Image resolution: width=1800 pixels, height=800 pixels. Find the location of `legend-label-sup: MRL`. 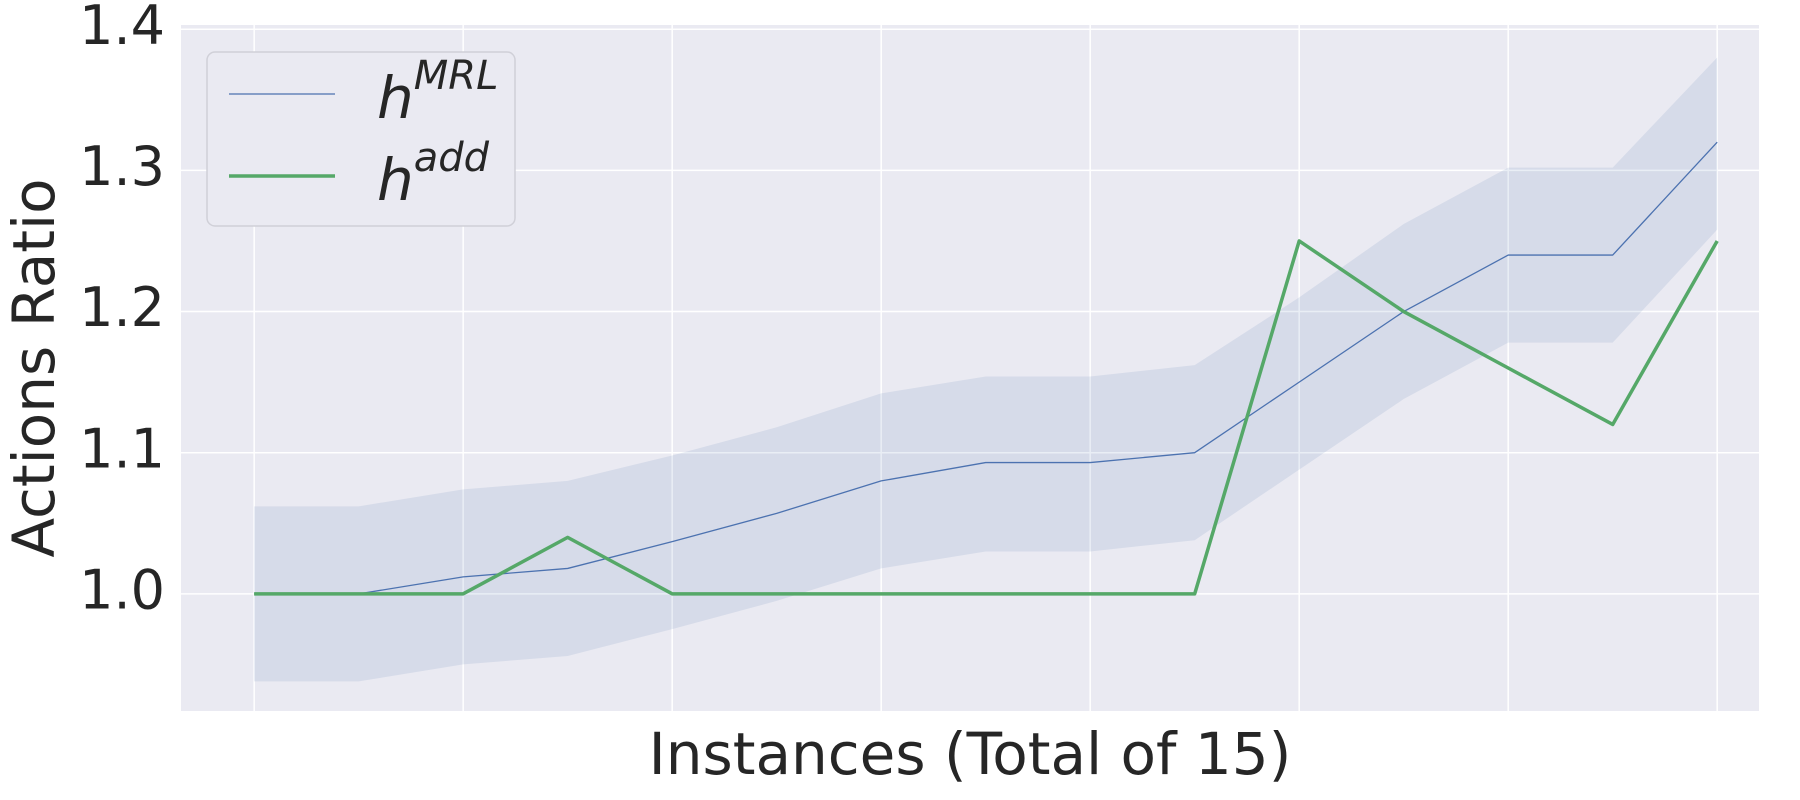

legend-label-sup: MRL is located at coordinates (456, 76).